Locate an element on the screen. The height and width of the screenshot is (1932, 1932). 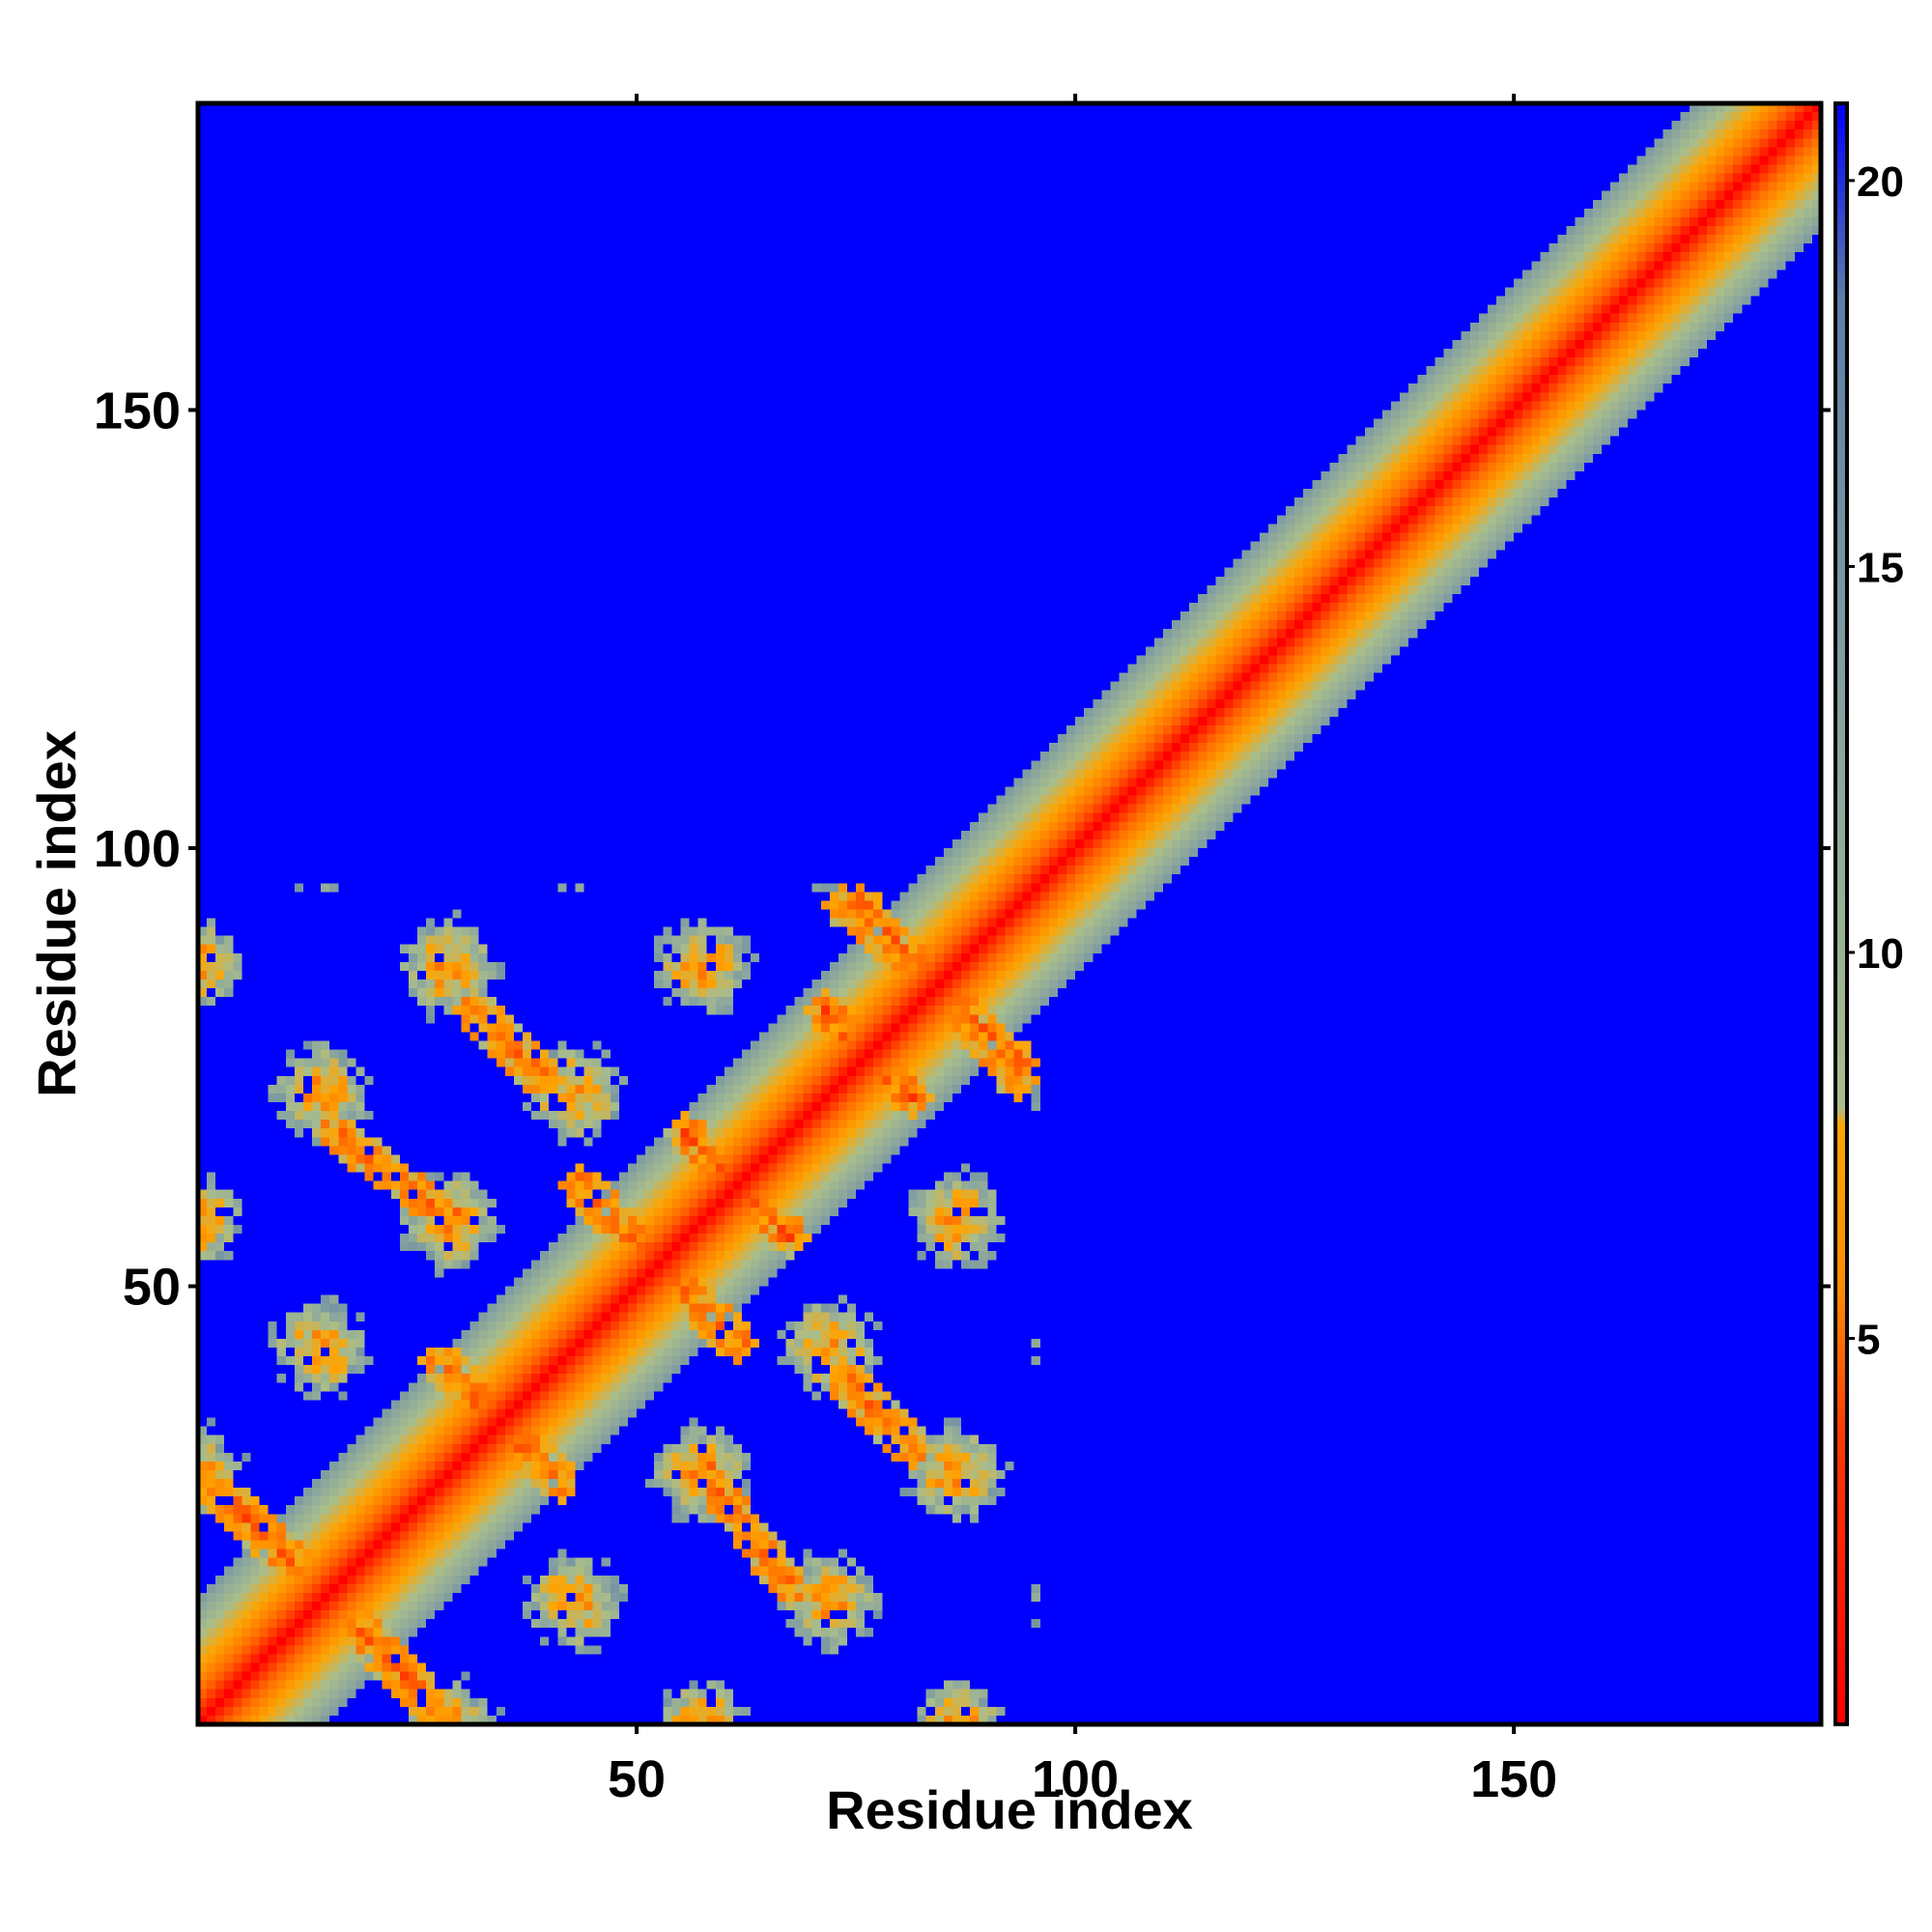
colorbar-tick-label: 10 is located at coordinates (1880, 954).